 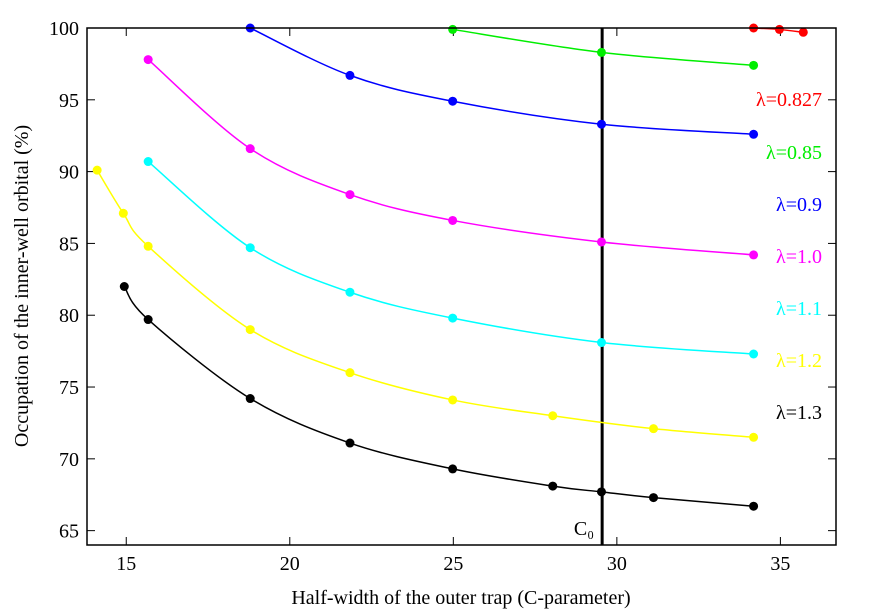 What do you see at coordinates (69, 532) in the screenshot?
I see `y-tick-label: 65` at bounding box center [69, 532].